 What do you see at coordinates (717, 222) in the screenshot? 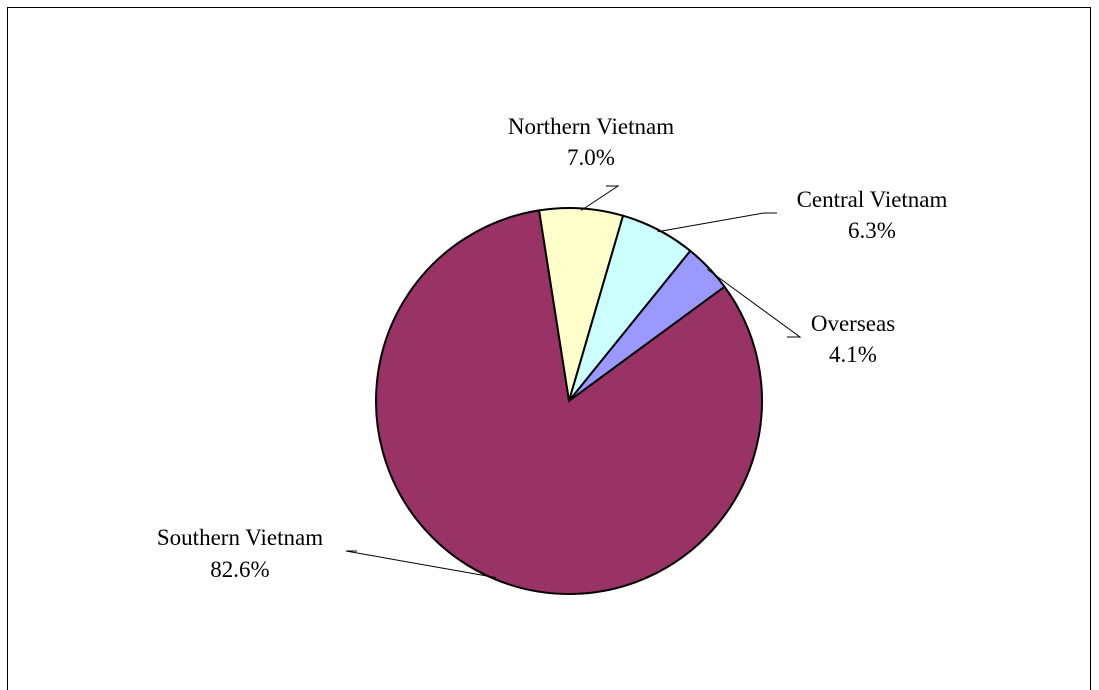
I see `leader-line-central-vietnam` at bounding box center [717, 222].